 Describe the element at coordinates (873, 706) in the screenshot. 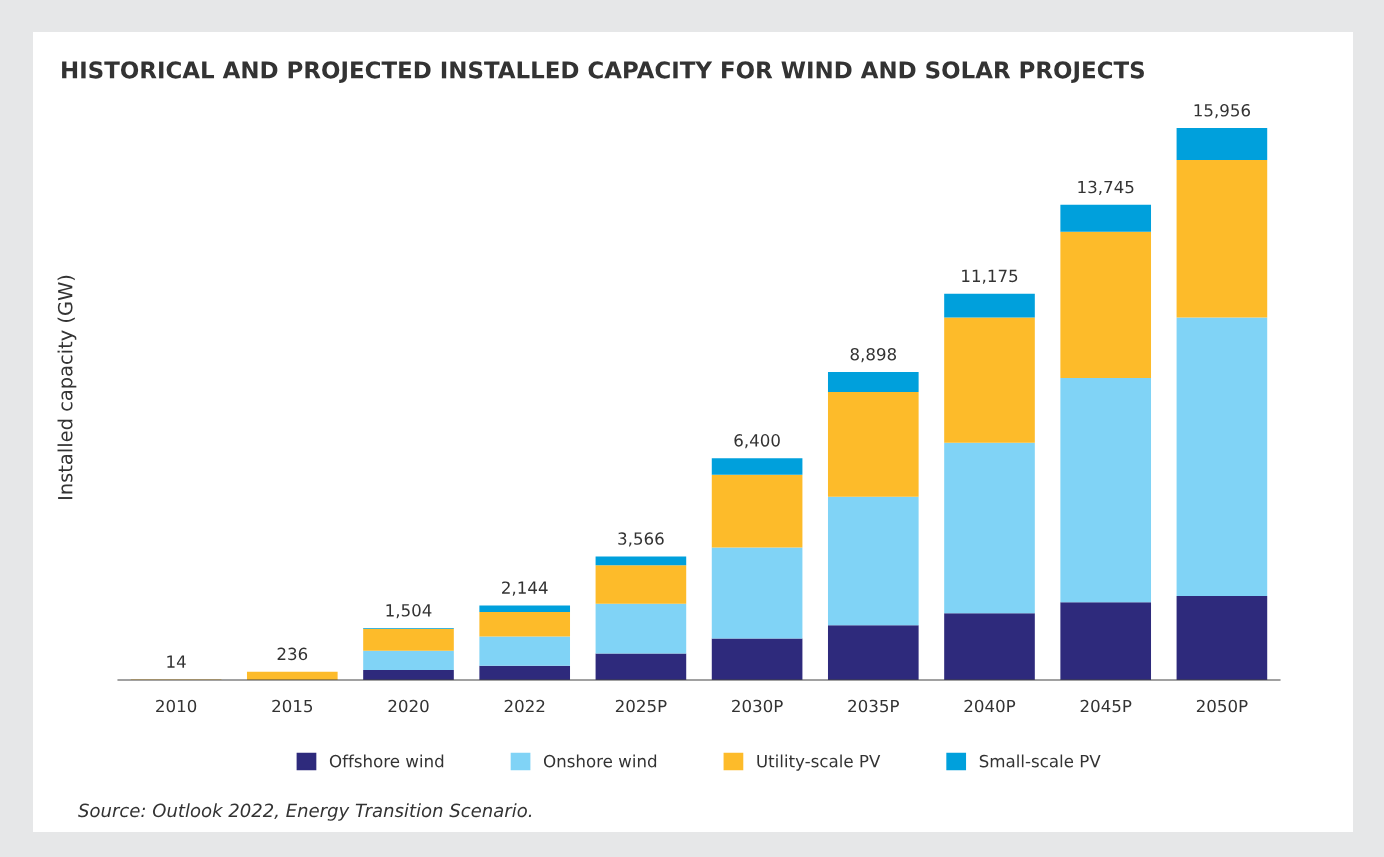

I see `x-tick-label: 2035P` at that location.